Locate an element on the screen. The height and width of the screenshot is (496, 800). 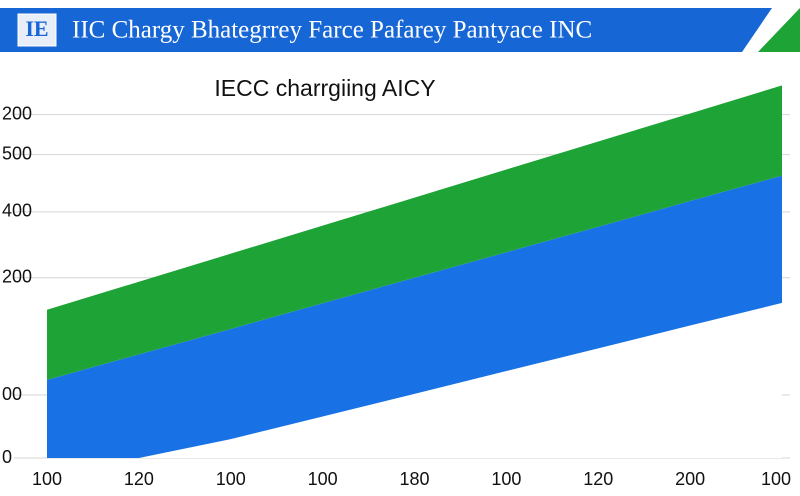
y-tick-label: 00 is located at coordinates (12, 394).